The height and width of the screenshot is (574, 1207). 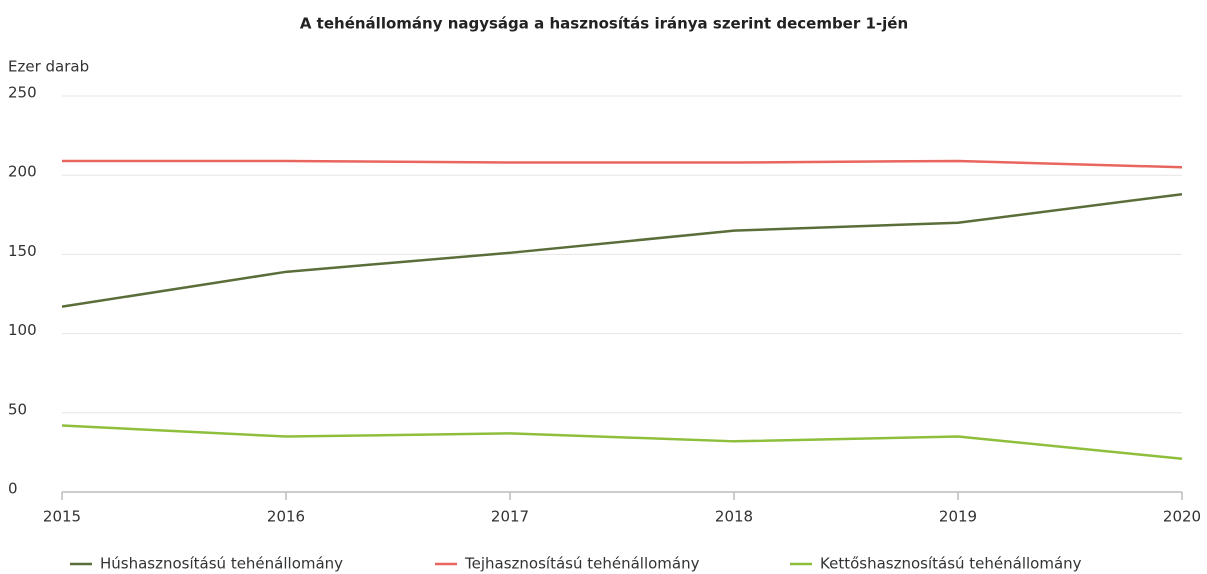 I want to click on y-axis-label: Ezer darab, so click(x=48, y=67).